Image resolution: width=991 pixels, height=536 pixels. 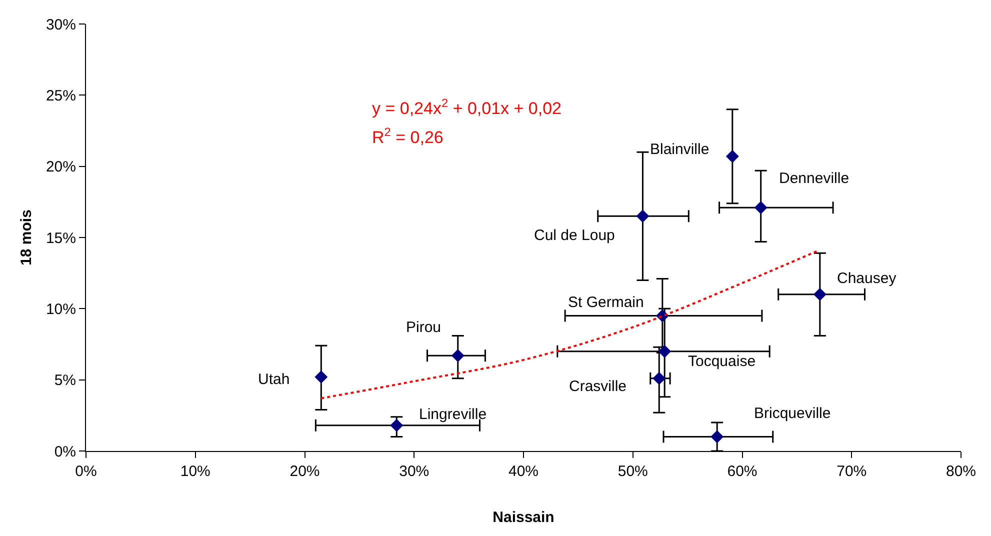 I want to click on annotation: Crasville, so click(x=598, y=386).